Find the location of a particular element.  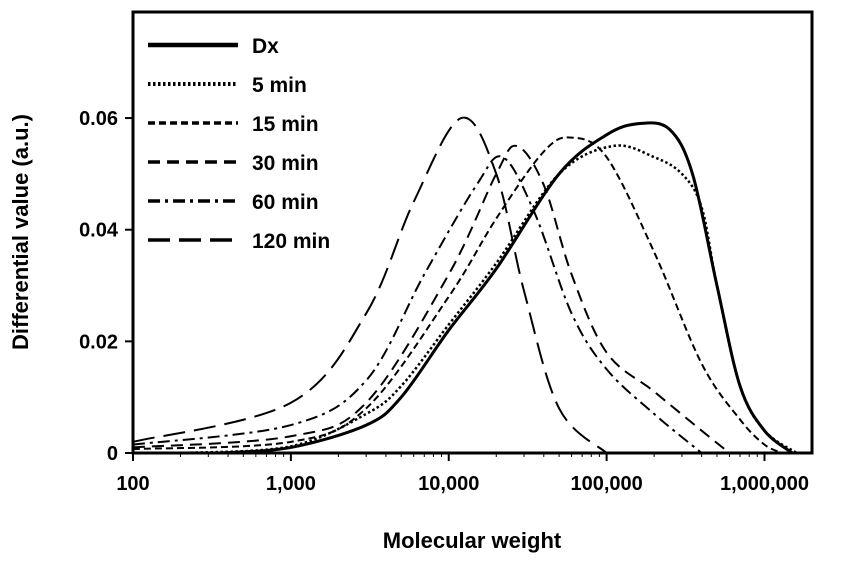

legend-label-120-min: 120 min is located at coordinates (291, 241).